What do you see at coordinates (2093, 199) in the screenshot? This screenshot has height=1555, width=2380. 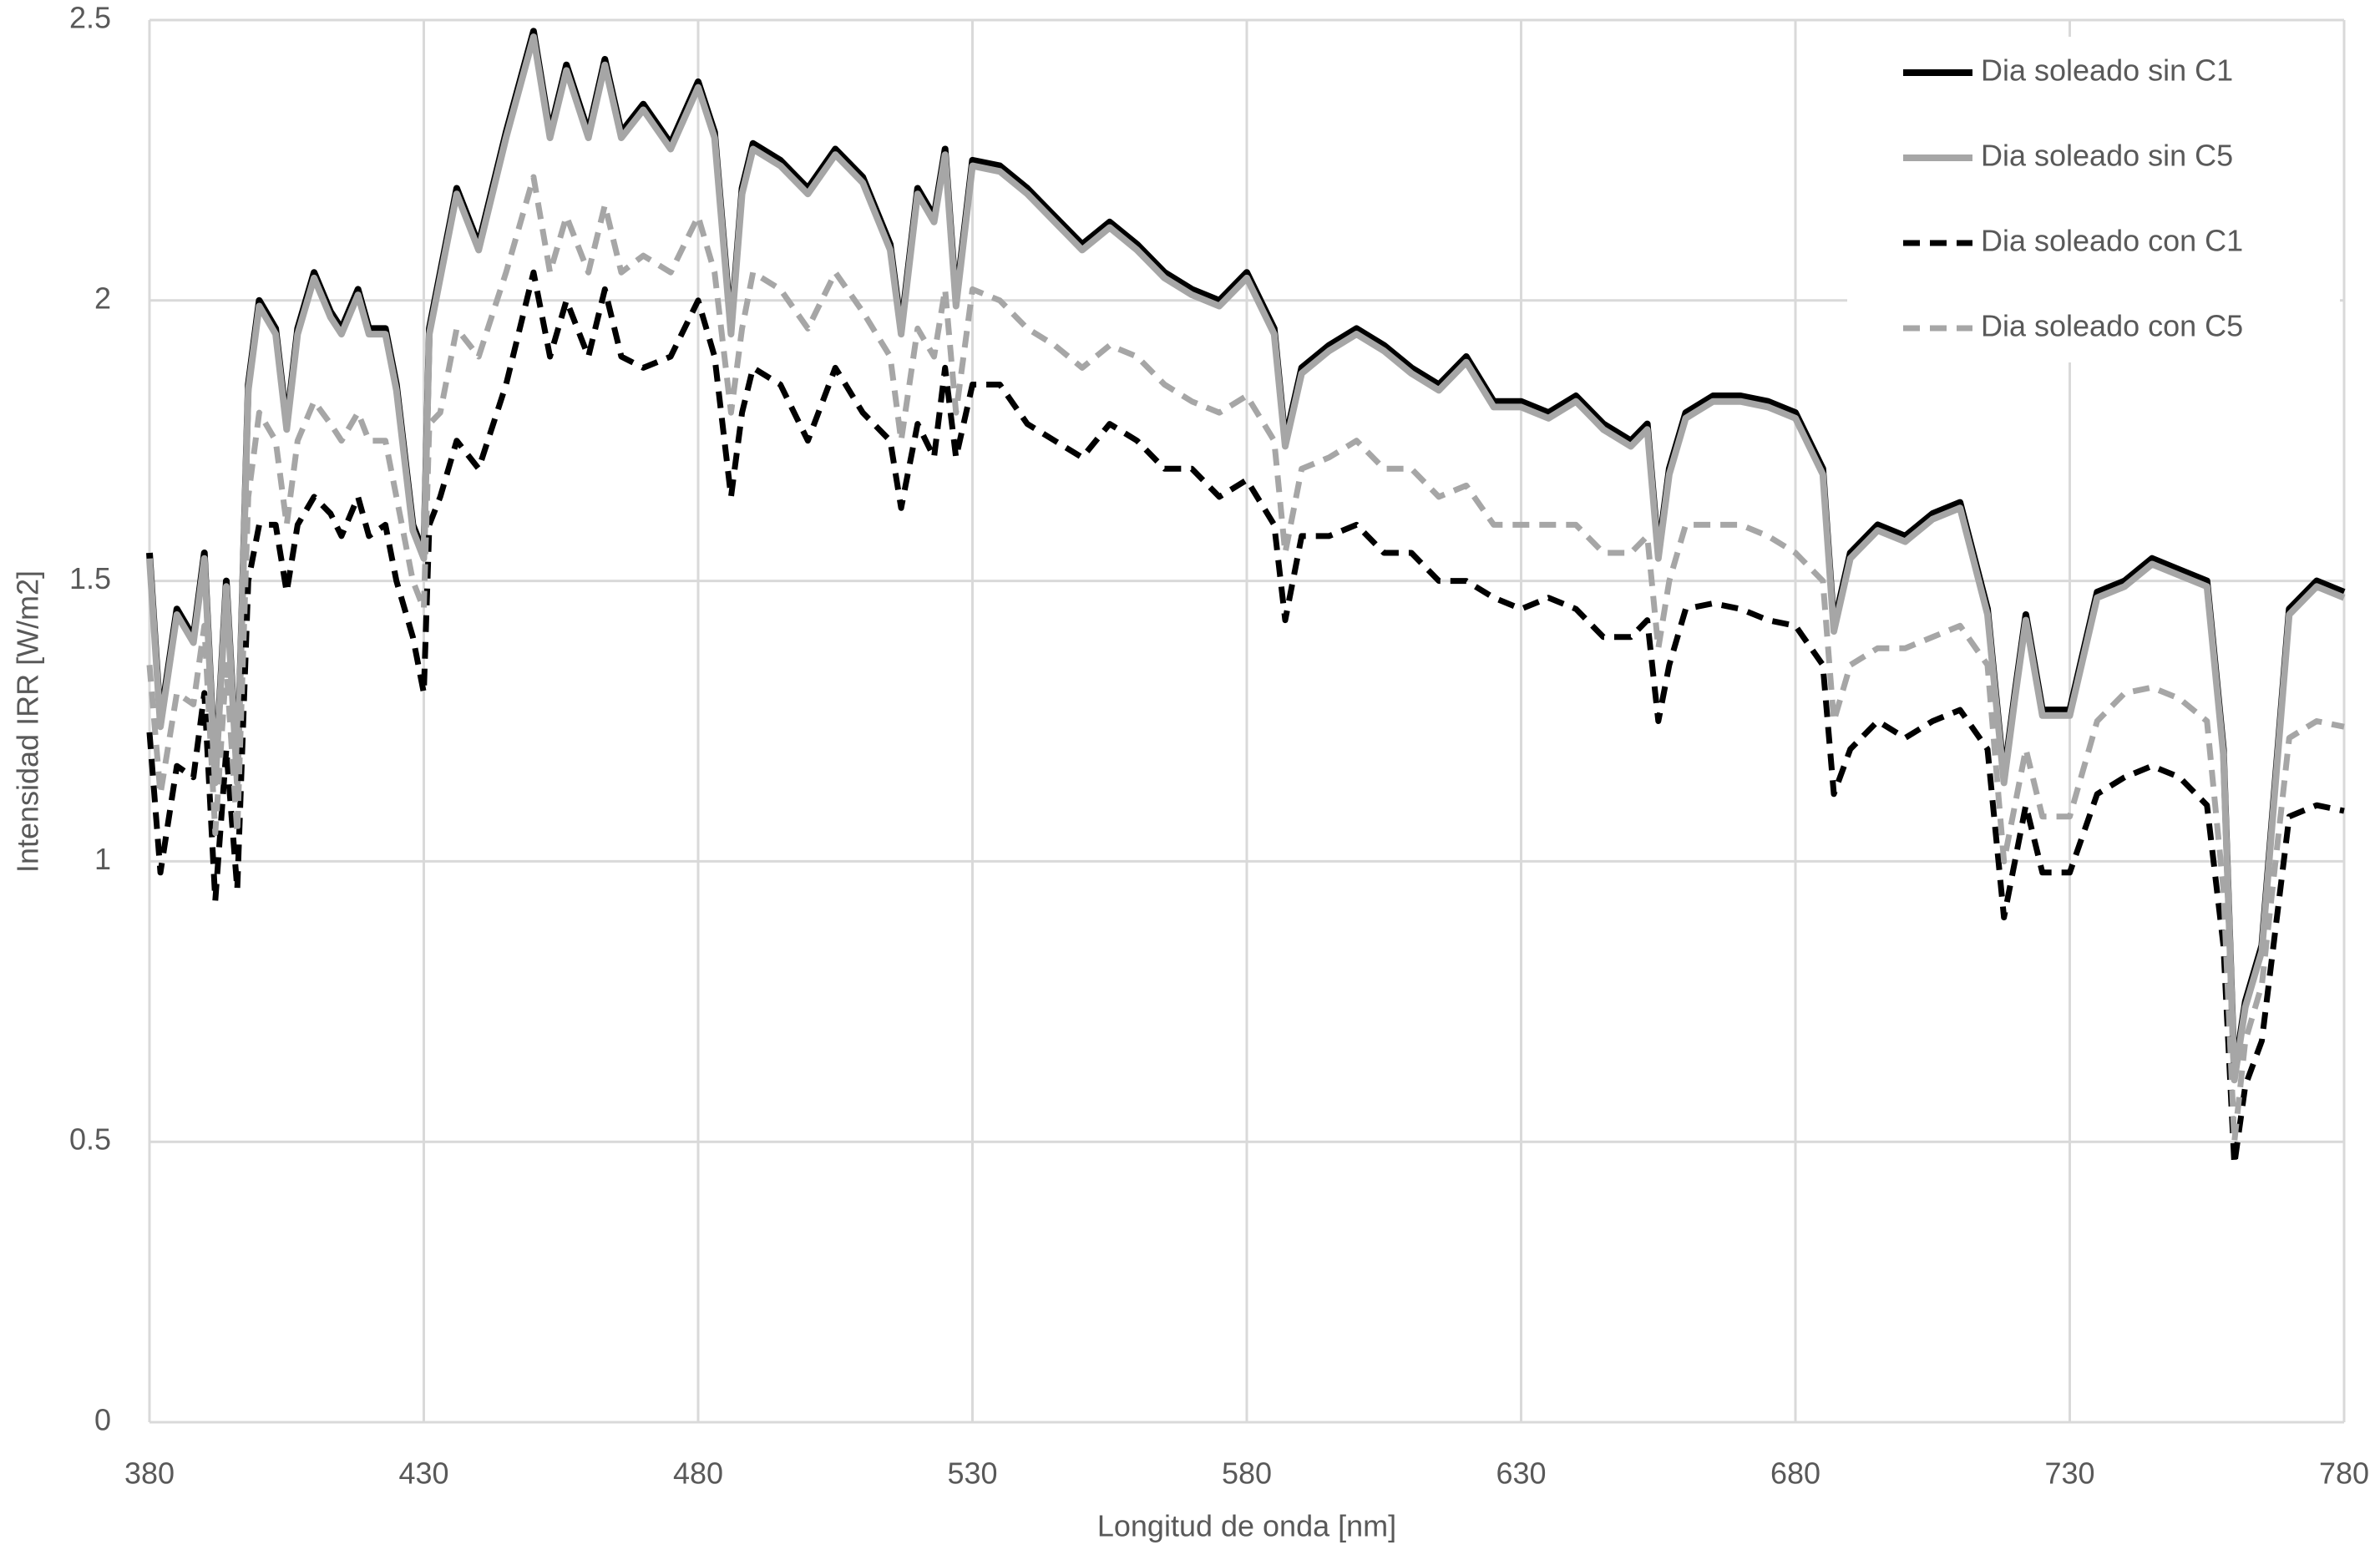 I see `legend-box` at bounding box center [2093, 199].